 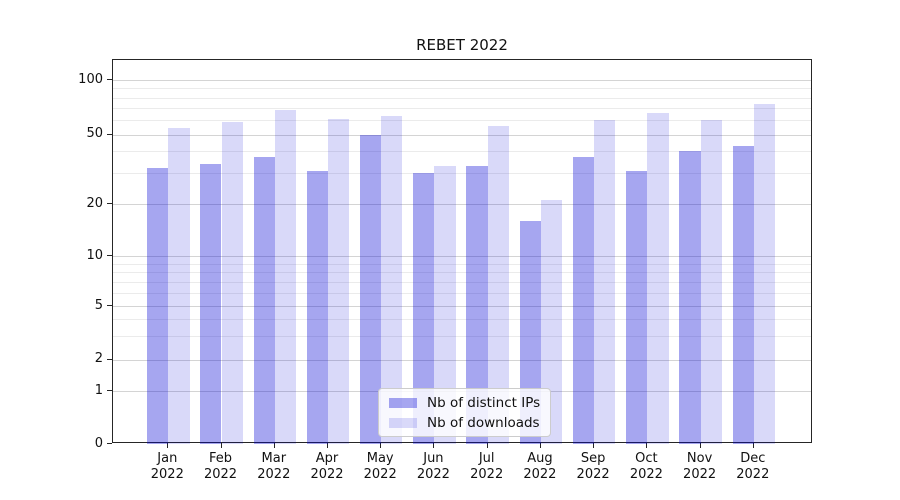 I want to click on bar-distinct-ips-jan, so click(x=158, y=306).